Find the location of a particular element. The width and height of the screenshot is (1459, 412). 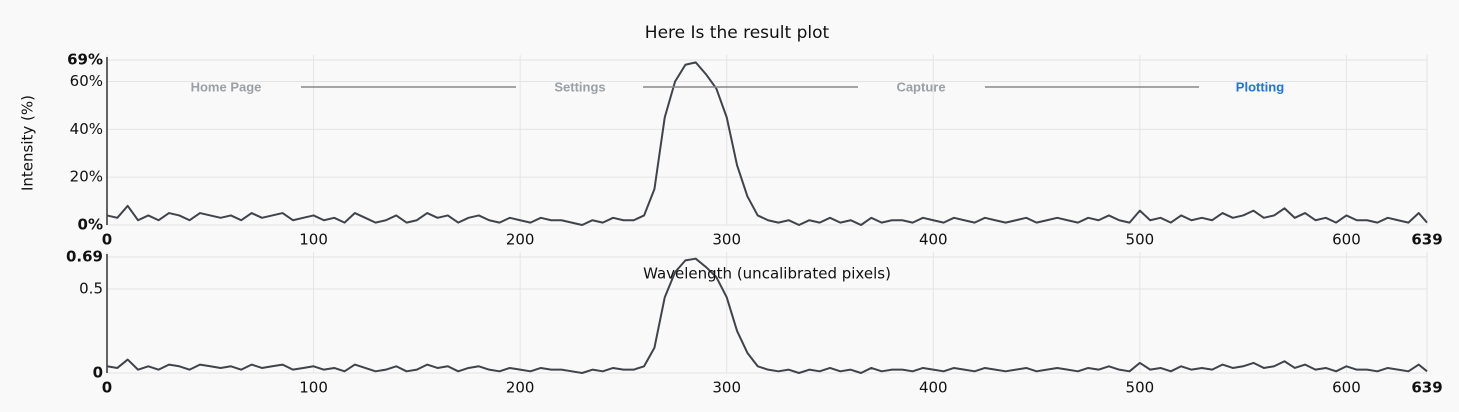

y-tick-label: 69% is located at coordinates (85, 60).